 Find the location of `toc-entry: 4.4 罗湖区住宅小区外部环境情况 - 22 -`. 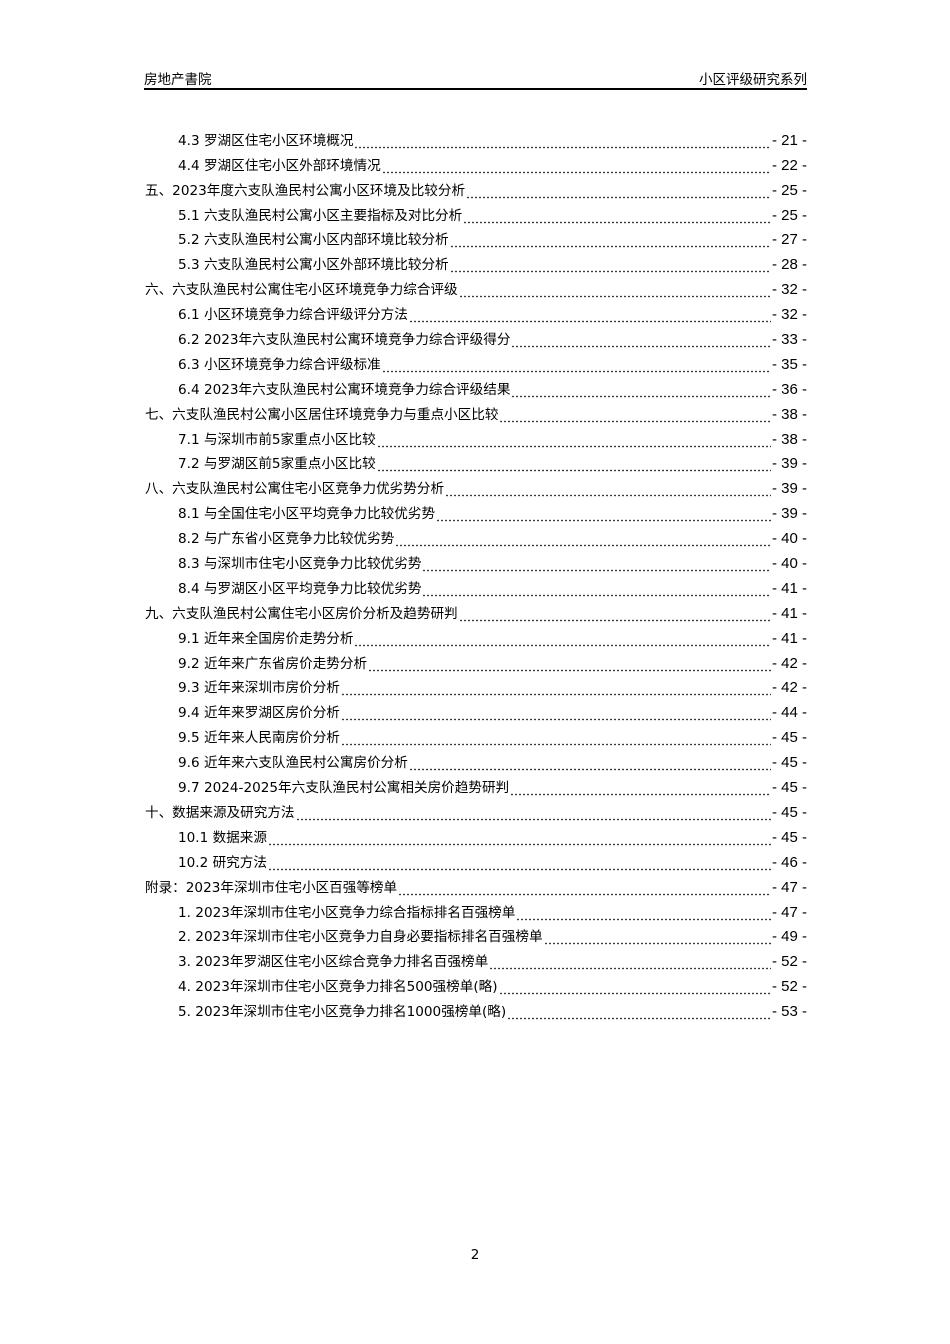

toc-entry: 4.4 罗湖区住宅小区外部环境情况 - 22 - is located at coordinates (476, 162).